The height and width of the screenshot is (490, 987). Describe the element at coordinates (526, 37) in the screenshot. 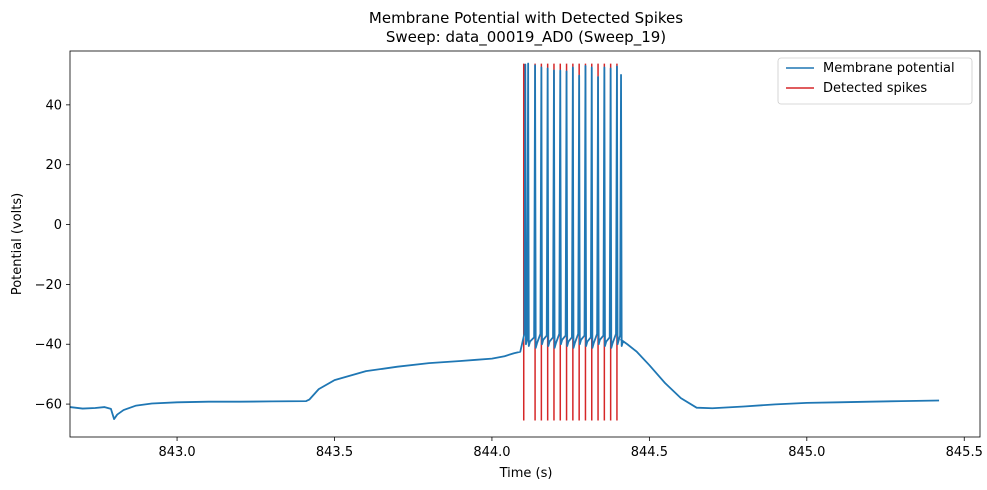

I see `chart-subtitle: Sweep: data_00019_AD0 (Sweep_19)` at that location.